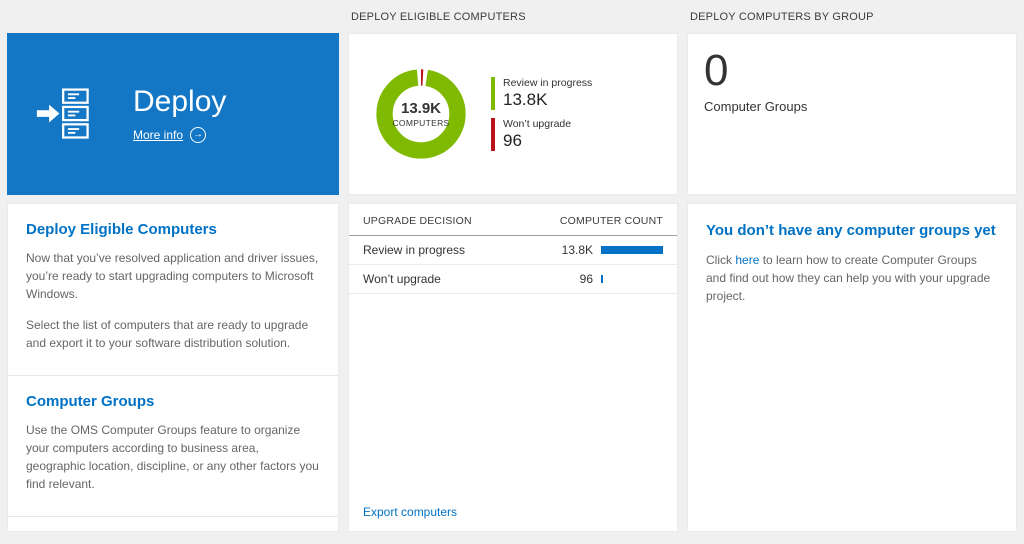 Image resolution: width=1024 pixels, height=544 pixels. What do you see at coordinates (90, 401) in the screenshot?
I see `section-title: Computer Groups` at bounding box center [90, 401].